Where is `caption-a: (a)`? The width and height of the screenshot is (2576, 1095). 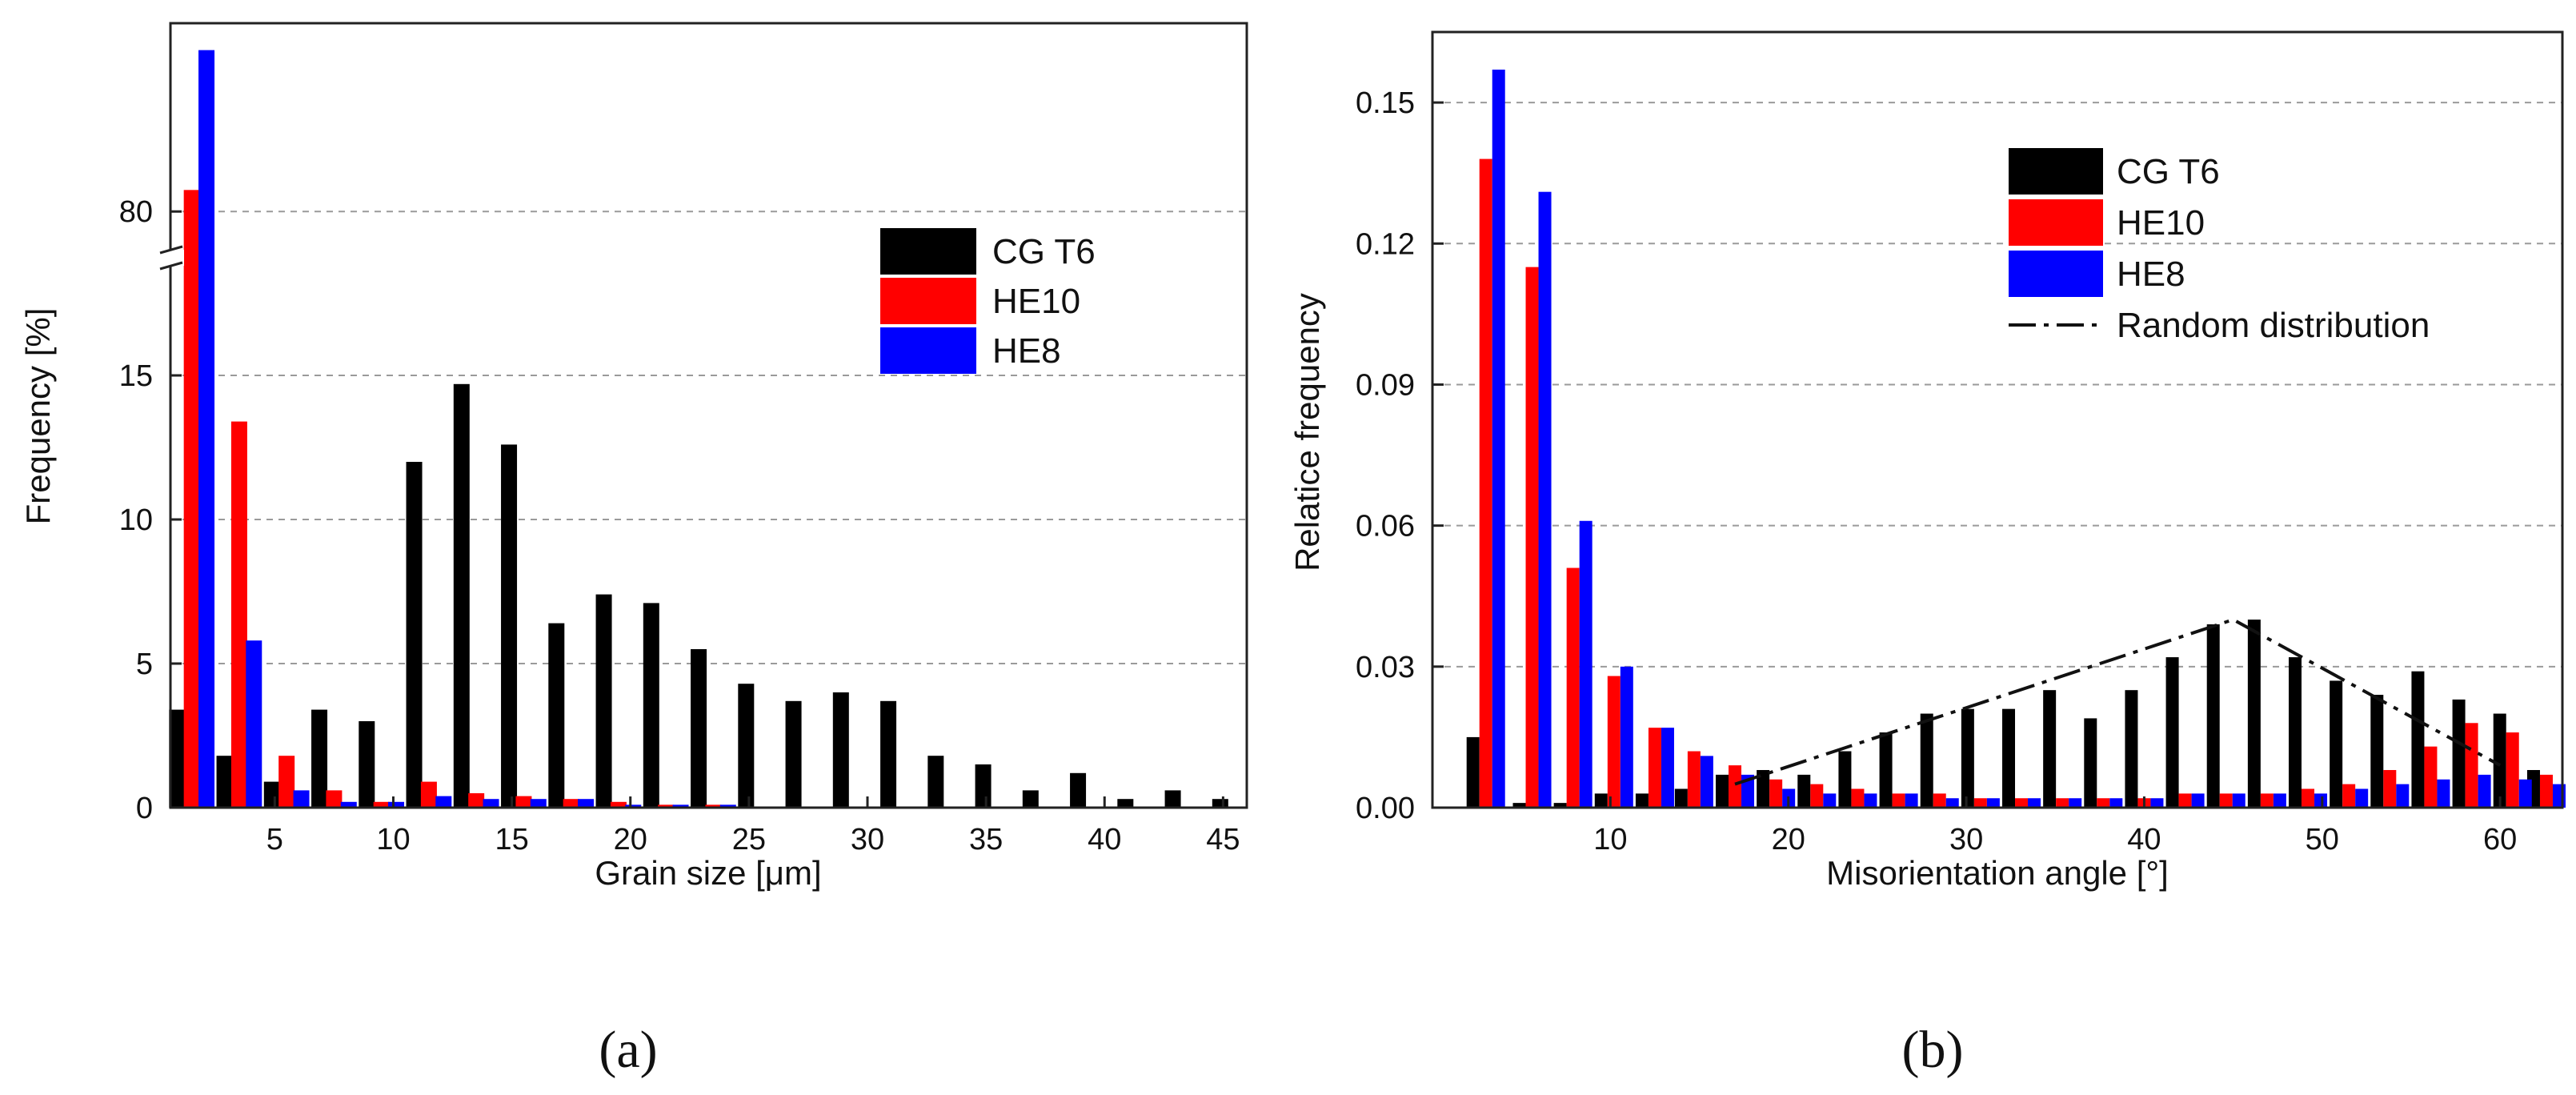
caption-a: (a) is located at coordinates (628, 1050).